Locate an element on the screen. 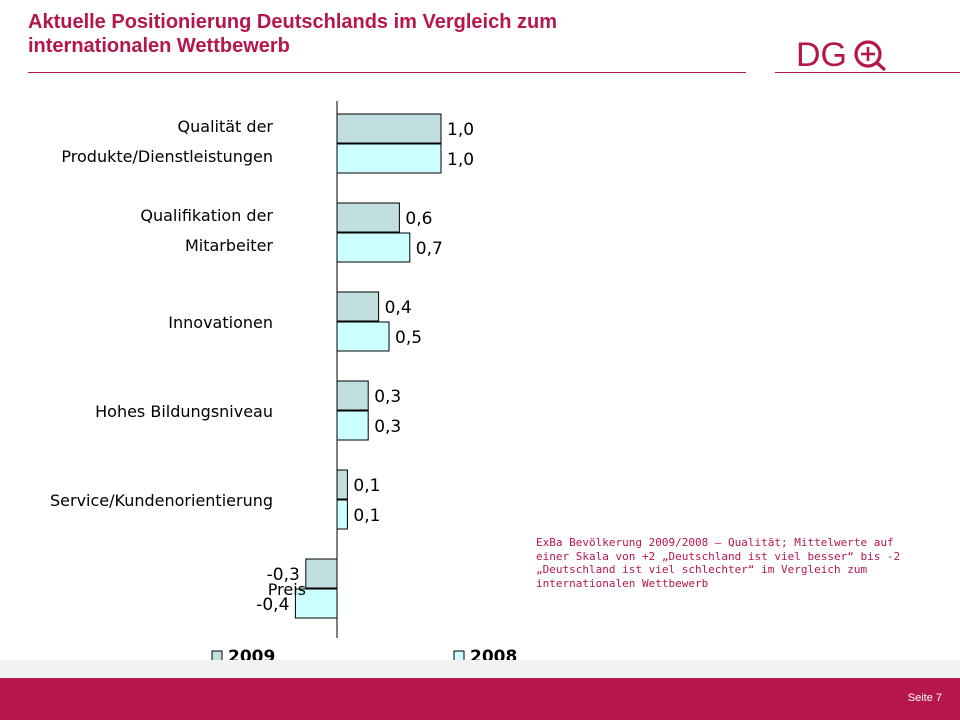 This screenshot has height=720, width=960. dgq-logo: DG is located at coordinates (841, 54).